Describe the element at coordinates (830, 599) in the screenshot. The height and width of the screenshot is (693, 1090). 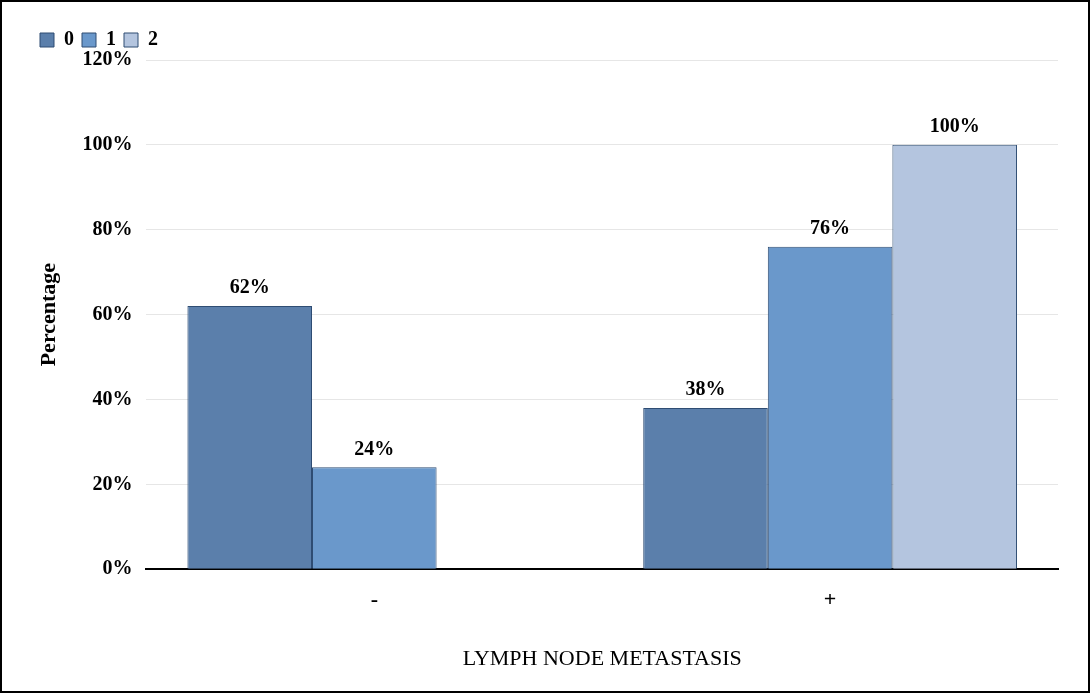
I see `x-tick-label: +` at that location.